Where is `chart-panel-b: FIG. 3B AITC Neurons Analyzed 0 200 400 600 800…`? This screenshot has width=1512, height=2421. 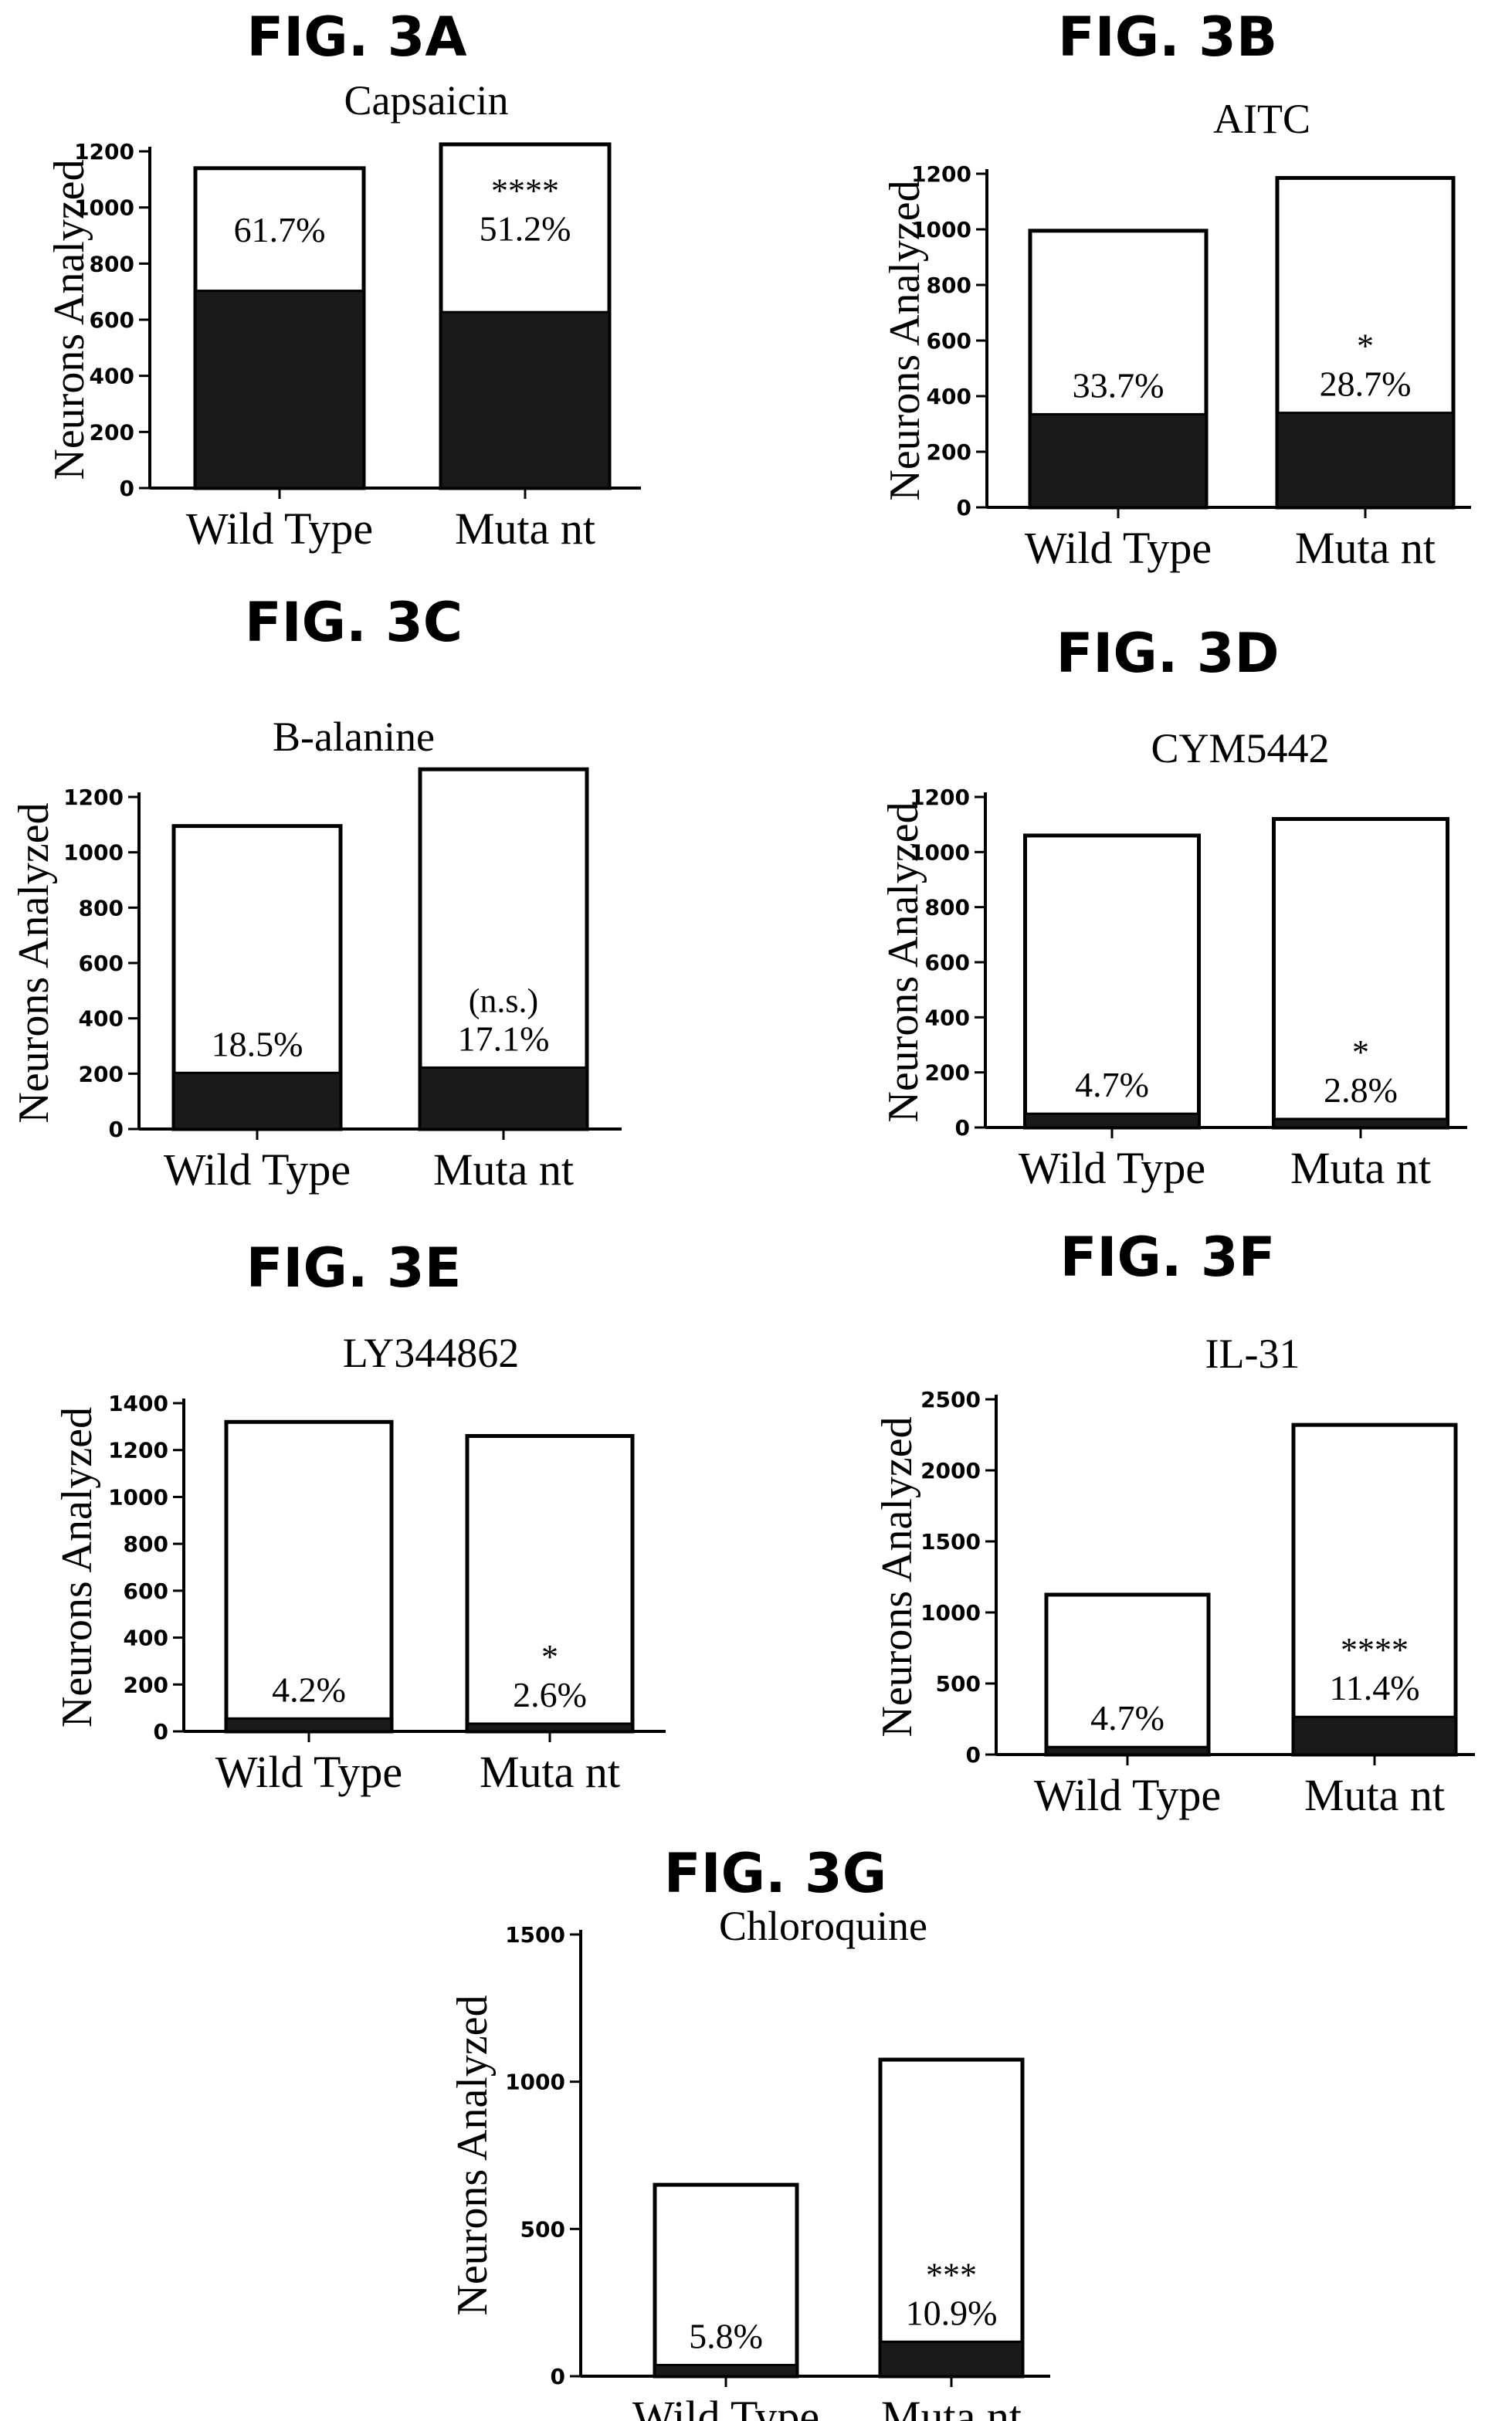 chart-panel-b: FIG. 3B AITC Neurons Analyzed 0 200 400 600 800… is located at coordinates (1176, 289).